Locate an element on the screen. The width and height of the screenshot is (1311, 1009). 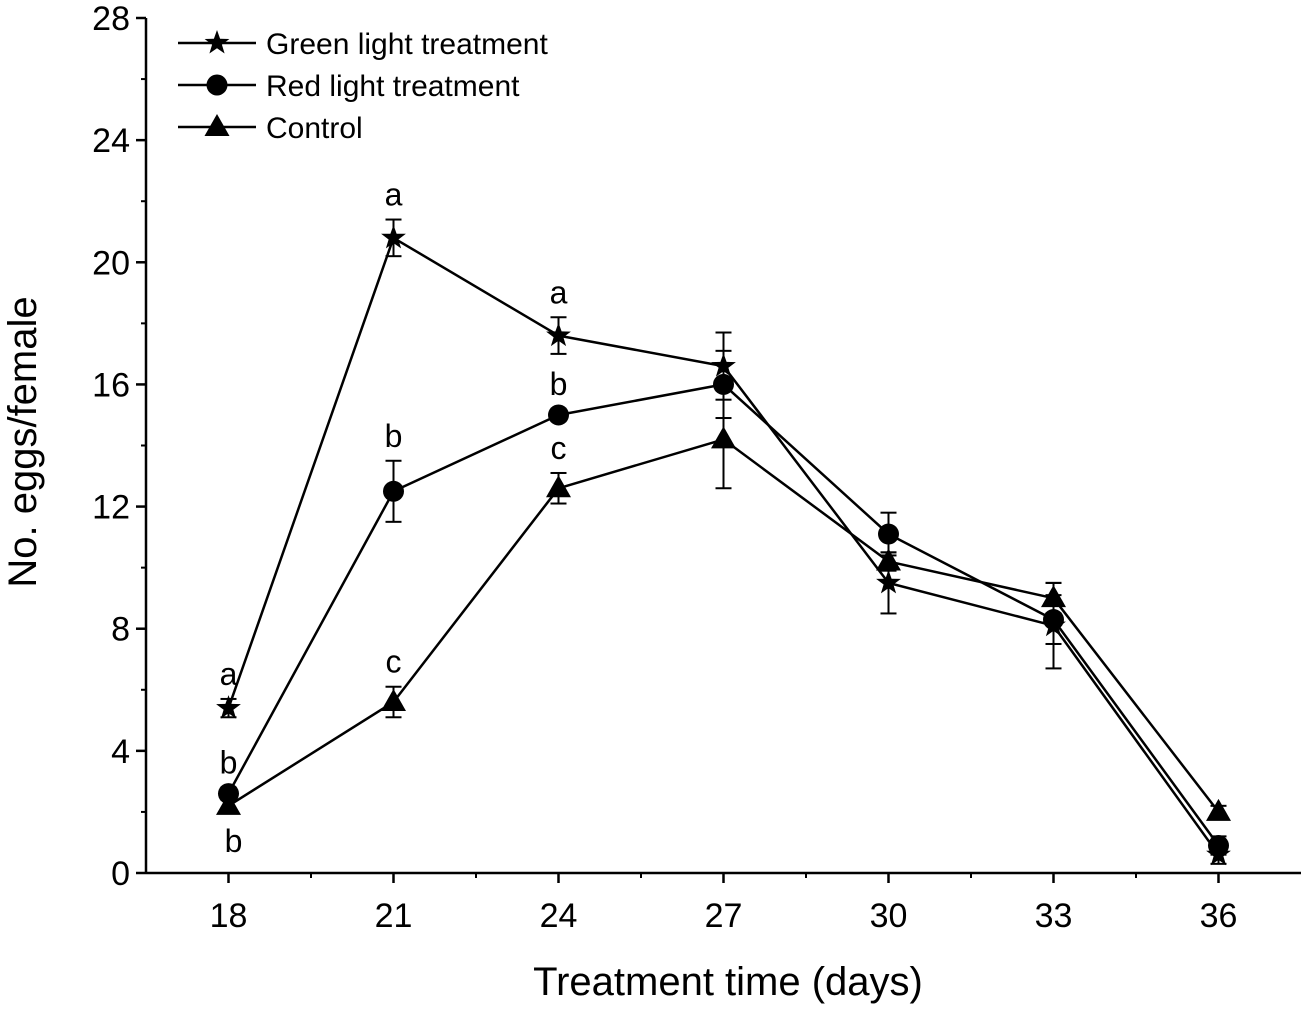
y-axis-ticks: 0 4 8 12 16 20 24 28 is located at coordinates (119, 446).